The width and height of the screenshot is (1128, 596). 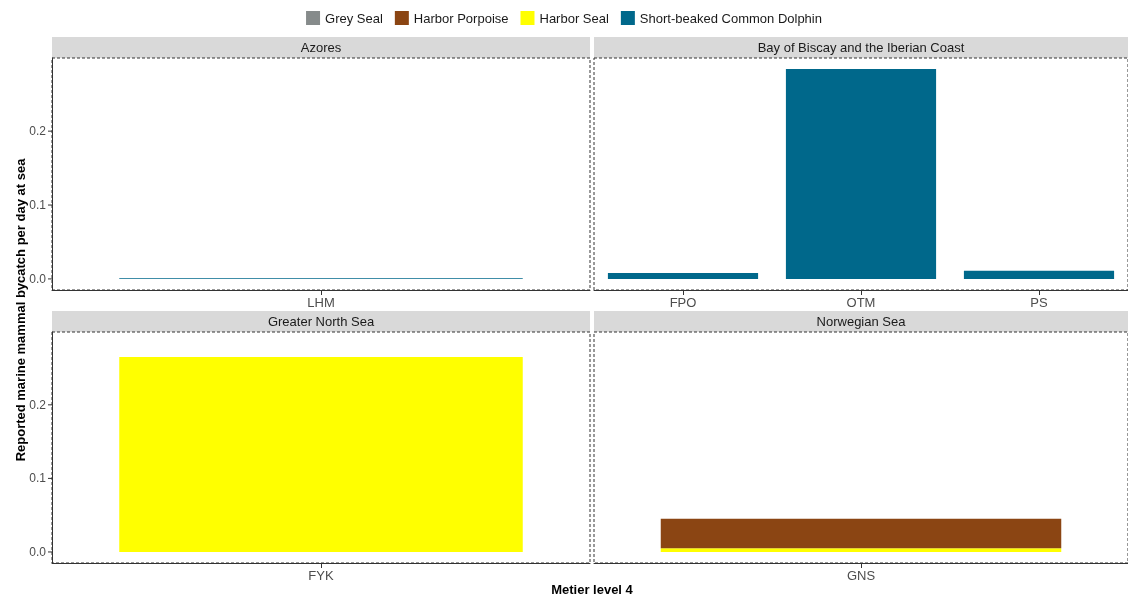 What do you see at coordinates (321, 575) in the screenshot?
I see `x-tick-label: FYK` at bounding box center [321, 575].